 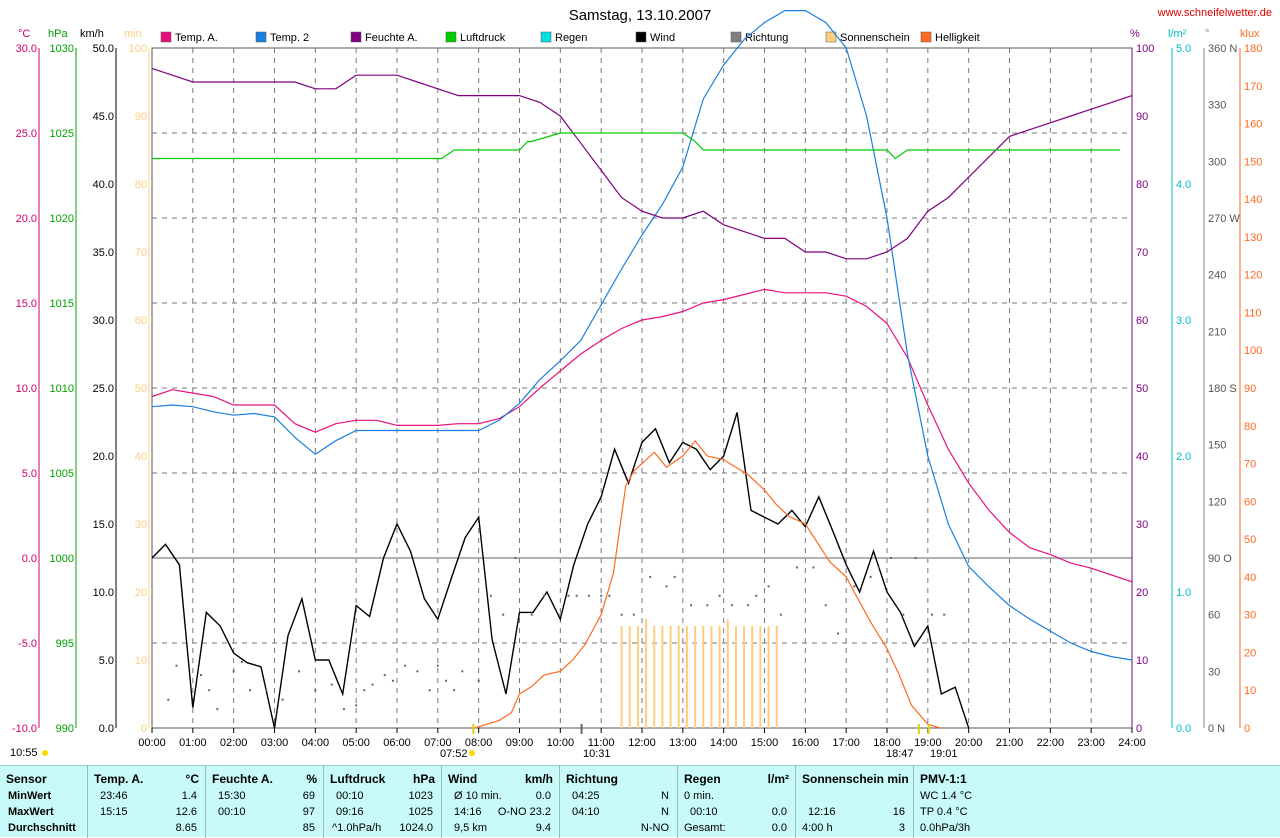 I want to click on klux-tick-label: 80, so click(x=1250, y=427).